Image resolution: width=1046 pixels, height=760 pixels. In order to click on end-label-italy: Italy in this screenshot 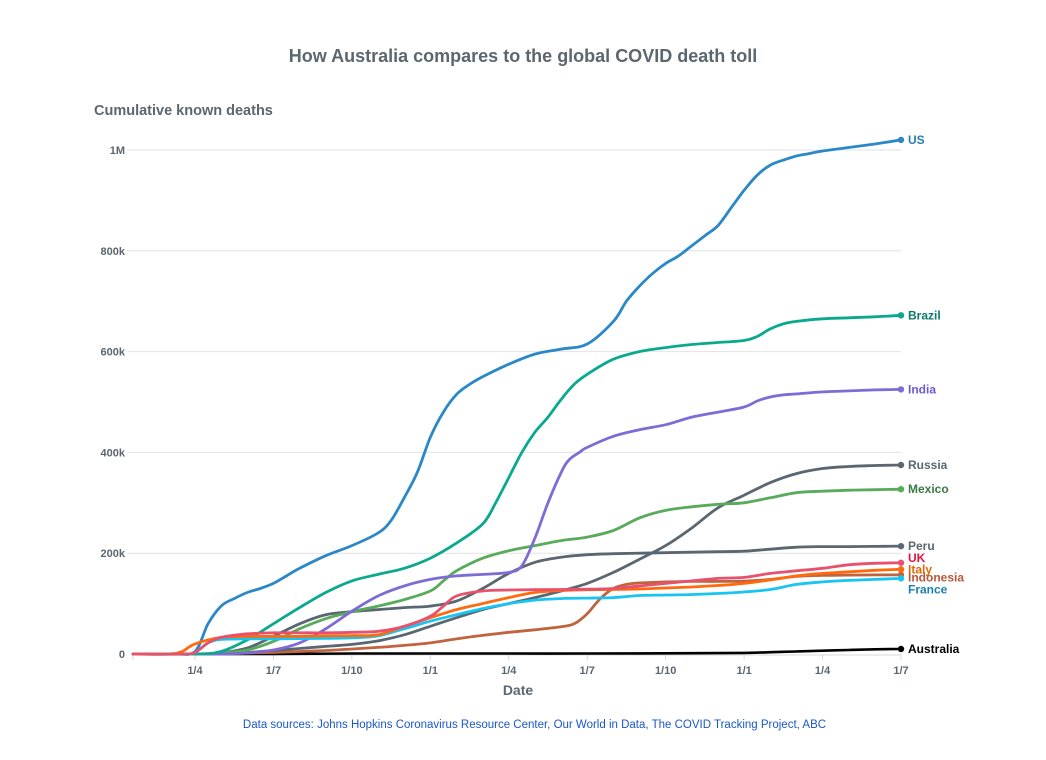, I will do `click(920, 569)`.